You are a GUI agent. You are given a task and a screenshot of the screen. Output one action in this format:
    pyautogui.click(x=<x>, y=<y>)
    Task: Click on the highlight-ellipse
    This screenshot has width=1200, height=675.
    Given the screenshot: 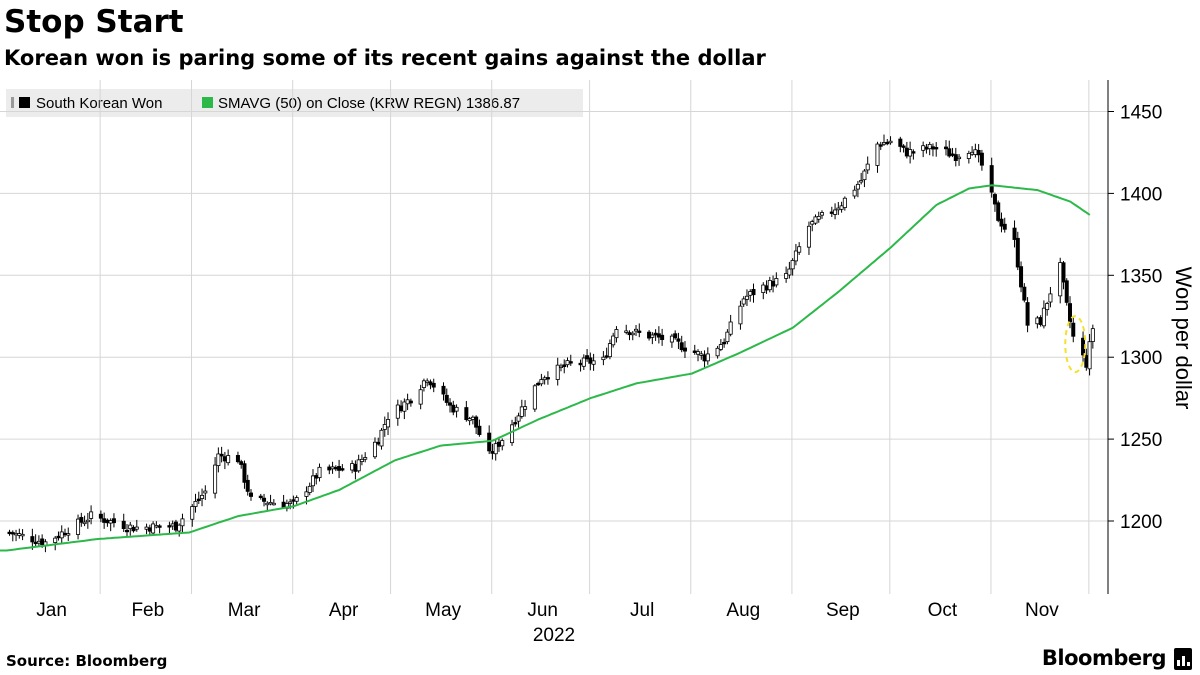 What is the action you would take?
    pyautogui.click(x=1075, y=344)
    